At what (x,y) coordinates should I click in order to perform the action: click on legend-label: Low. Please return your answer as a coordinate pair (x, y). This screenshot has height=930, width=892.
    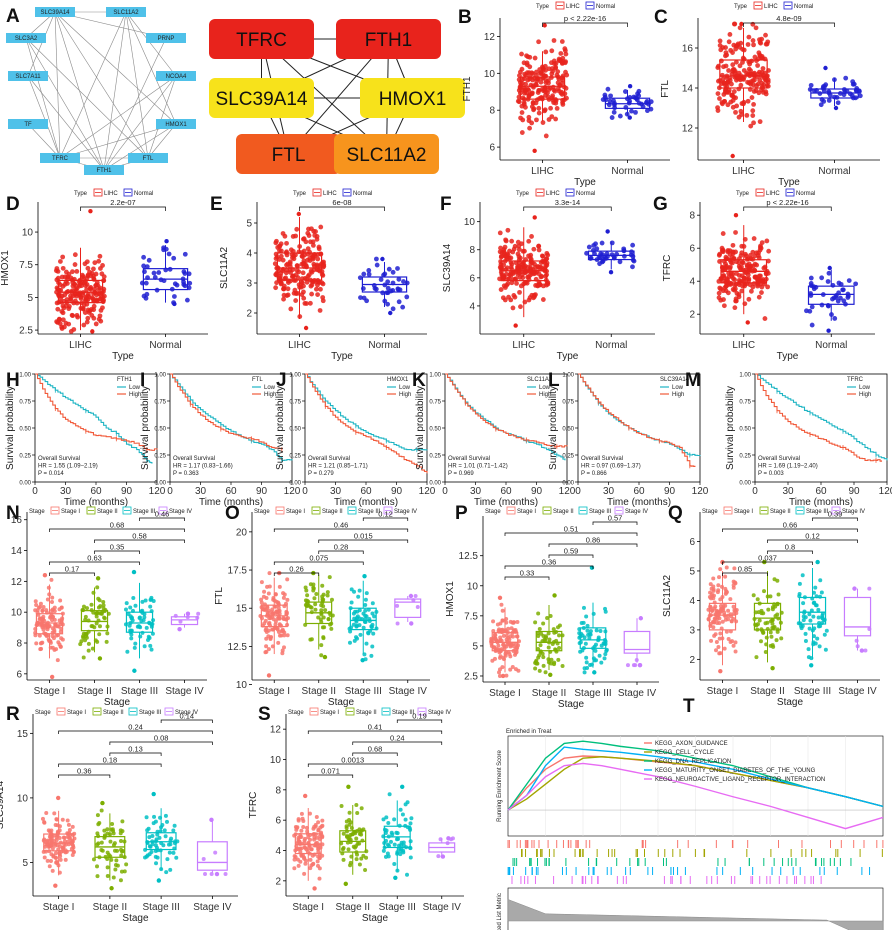
    Looking at the image, I should click on (270, 388).